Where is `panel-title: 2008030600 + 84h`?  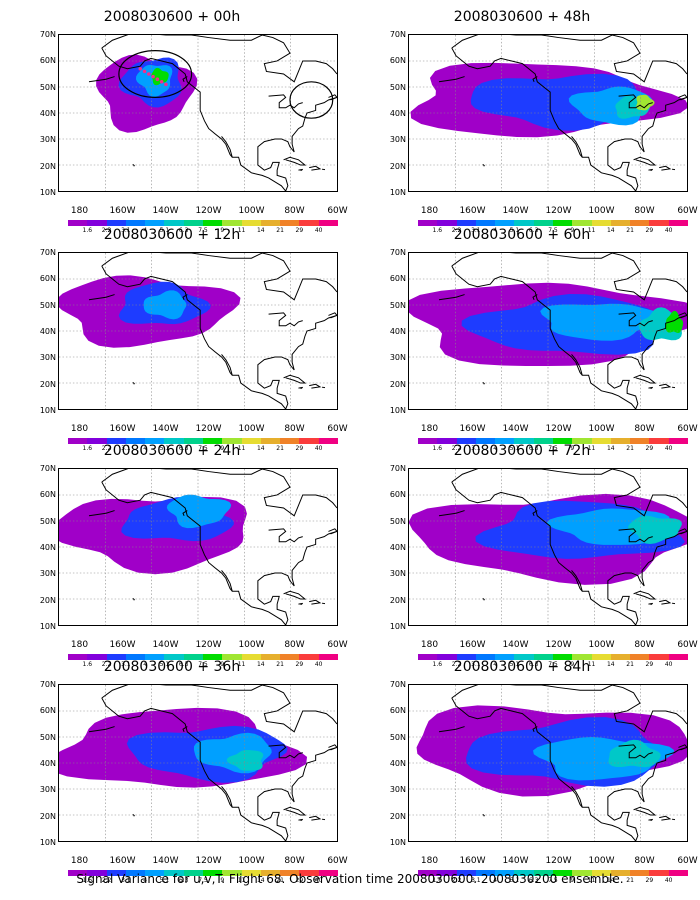 panel-title: 2008030600 + 84h is located at coordinates (522, 667).